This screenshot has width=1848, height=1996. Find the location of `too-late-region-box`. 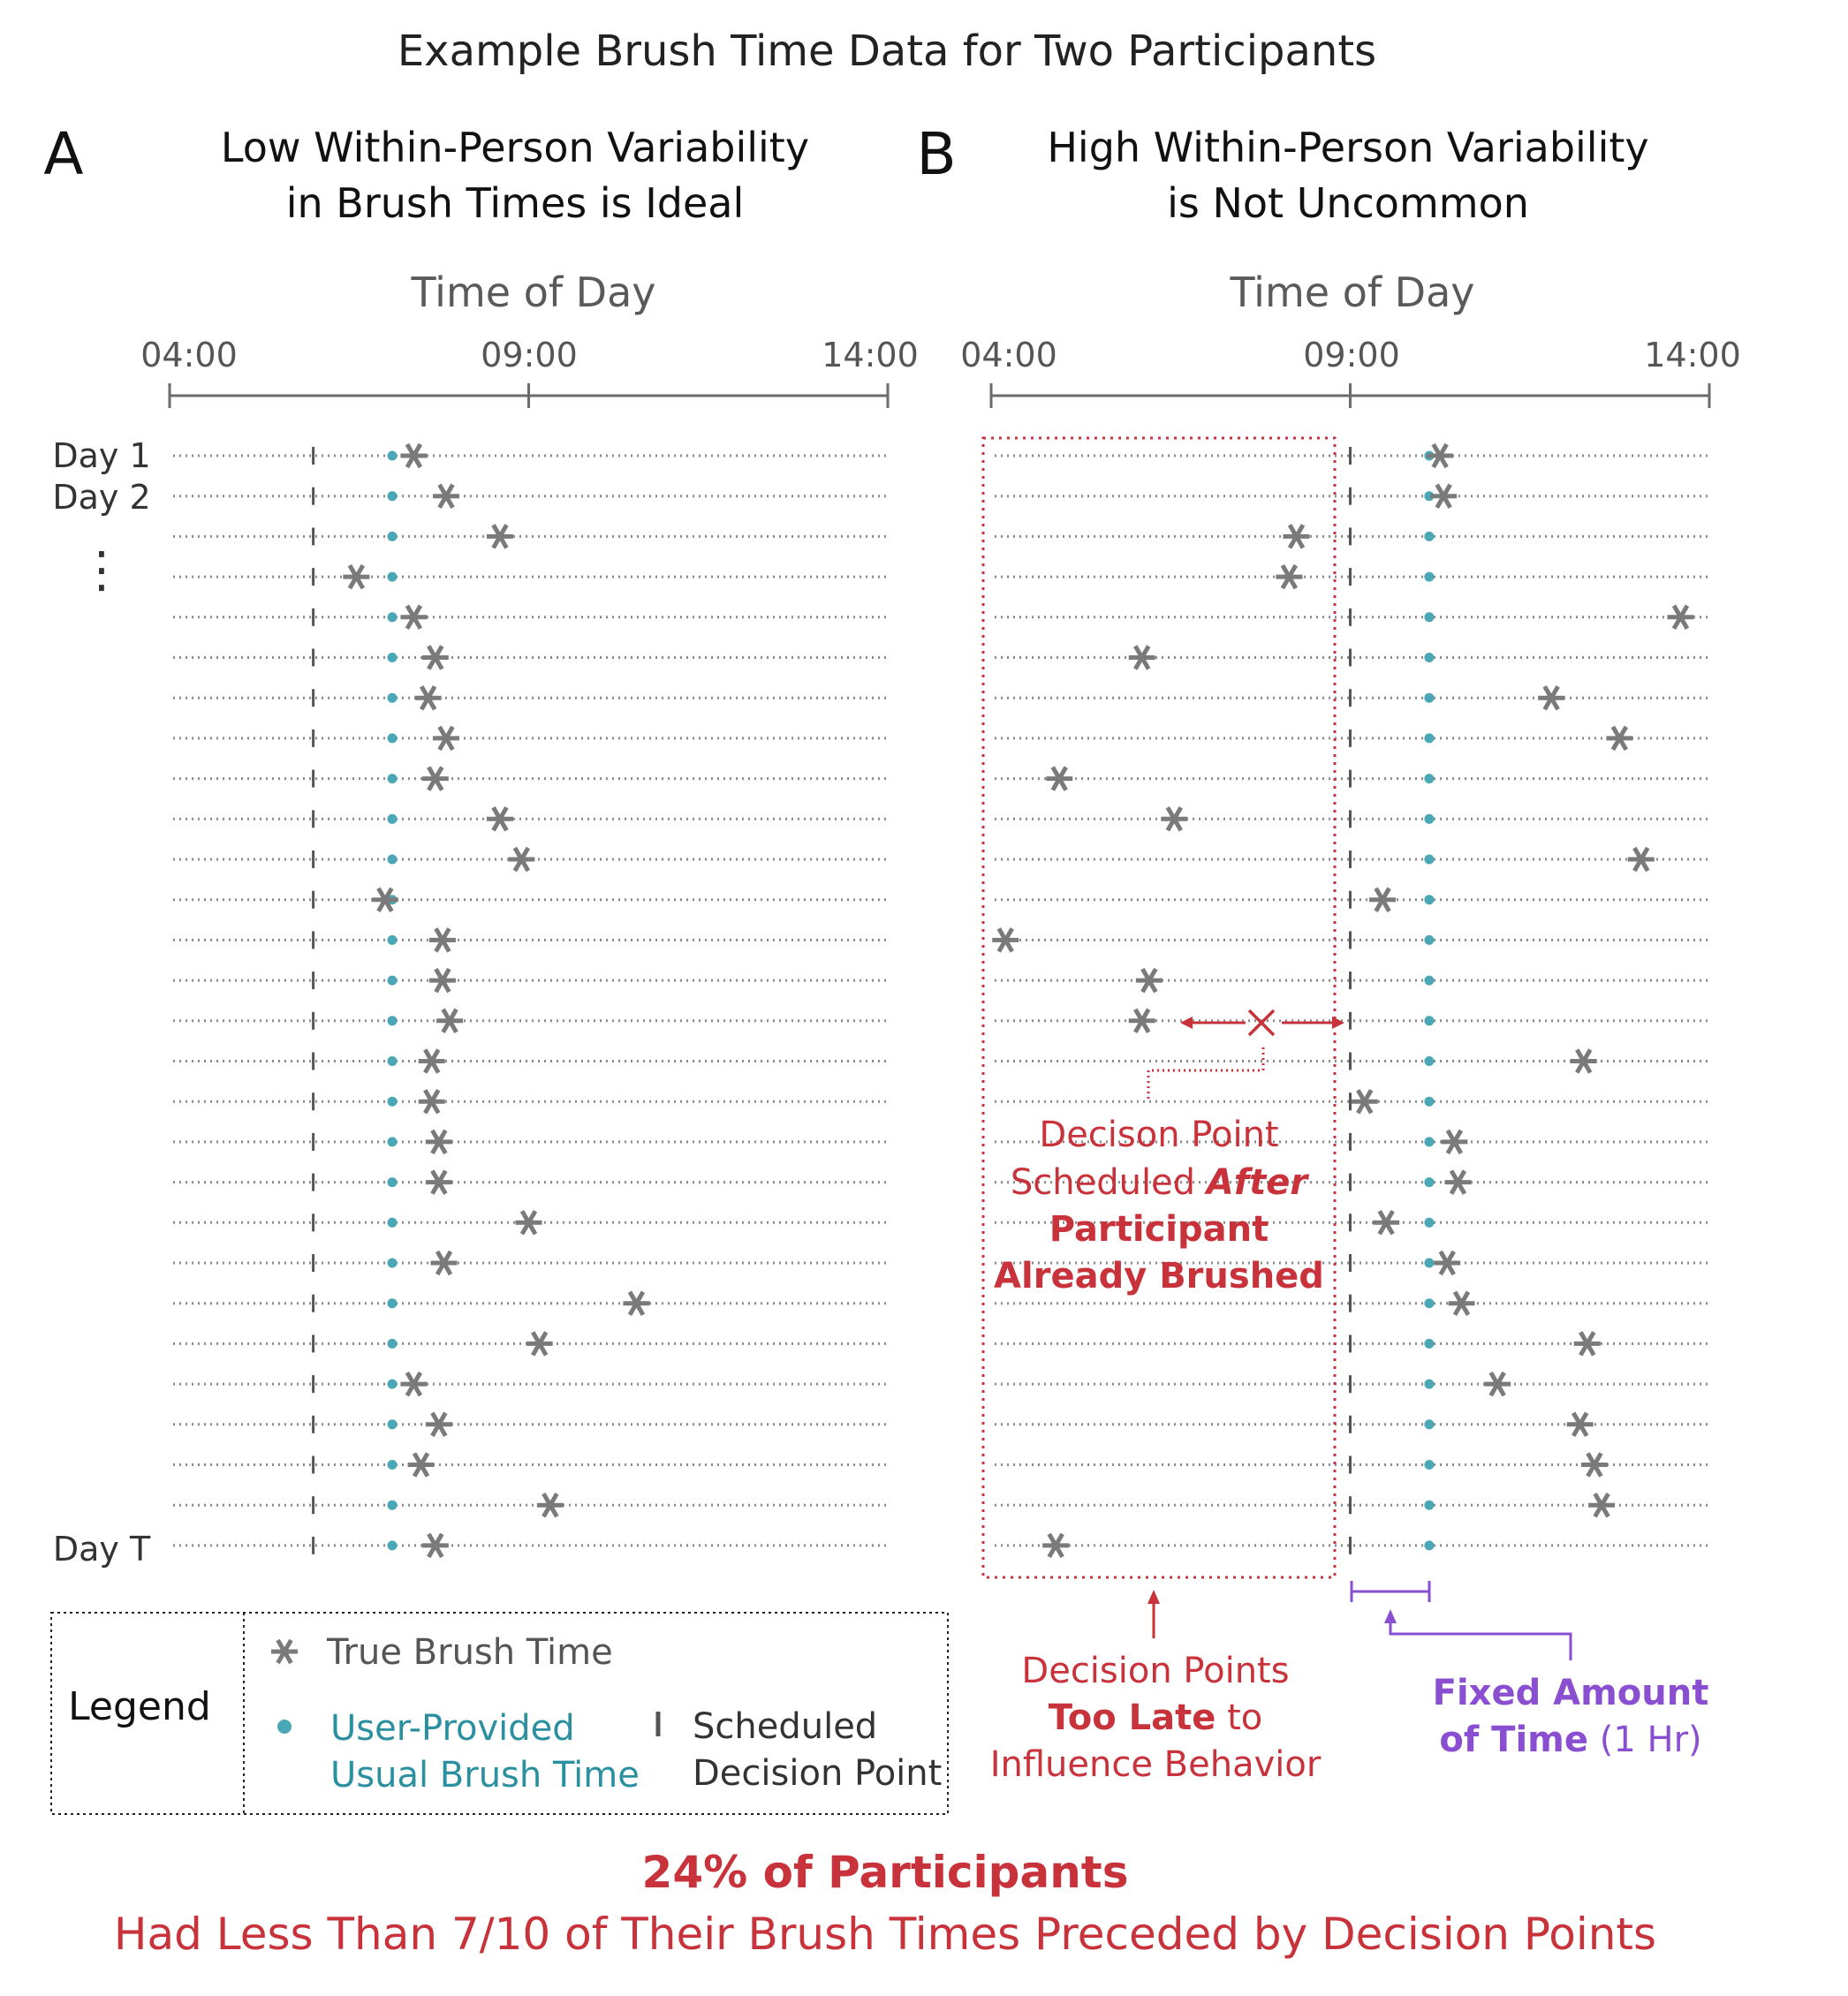

too-late-region-box is located at coordinates (1159, 1007).